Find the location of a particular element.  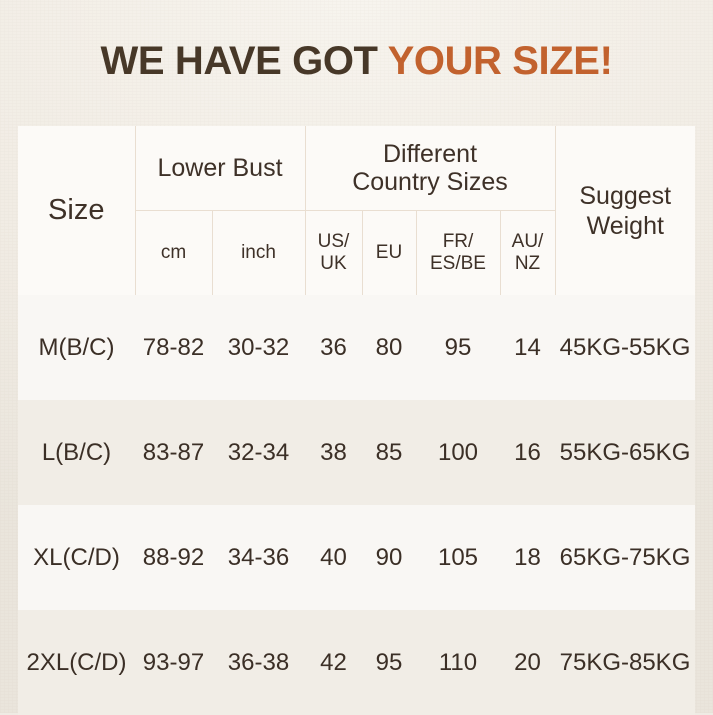

cell-cm: 78-82 is located at coordinates (173, 347).